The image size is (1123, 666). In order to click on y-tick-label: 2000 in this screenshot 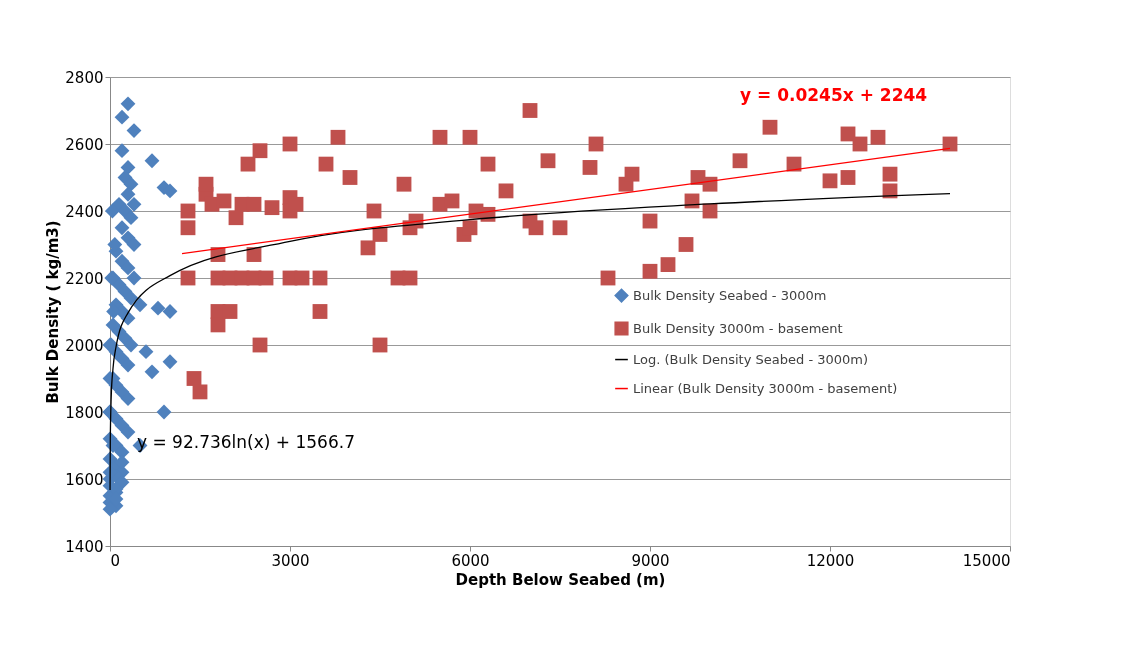, I will do `click(84, 345)`.